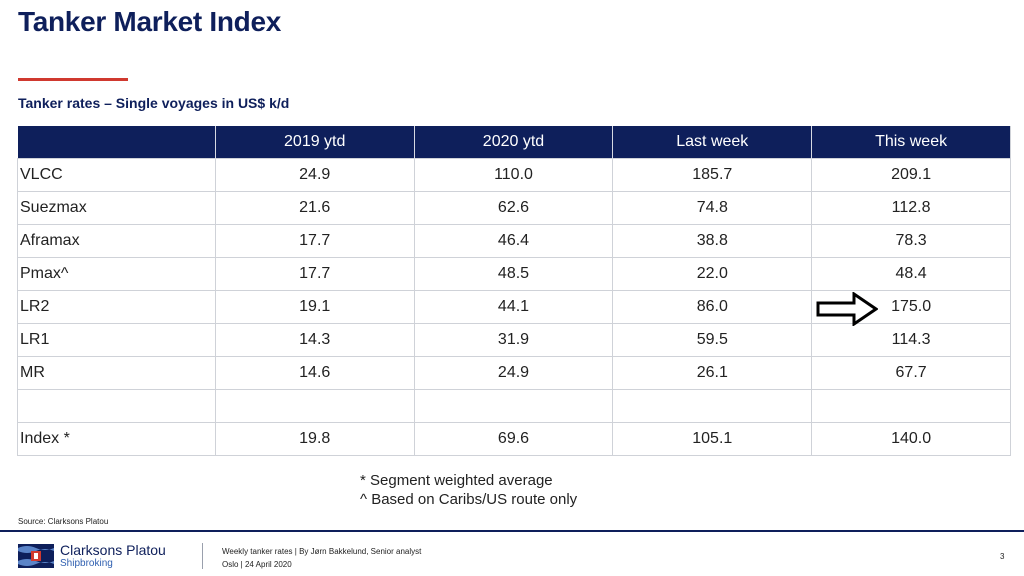 Image resolution: width=1024 pixels, height=576 pixels. I want to click on cell-value: 110.0, so click(513, 174).